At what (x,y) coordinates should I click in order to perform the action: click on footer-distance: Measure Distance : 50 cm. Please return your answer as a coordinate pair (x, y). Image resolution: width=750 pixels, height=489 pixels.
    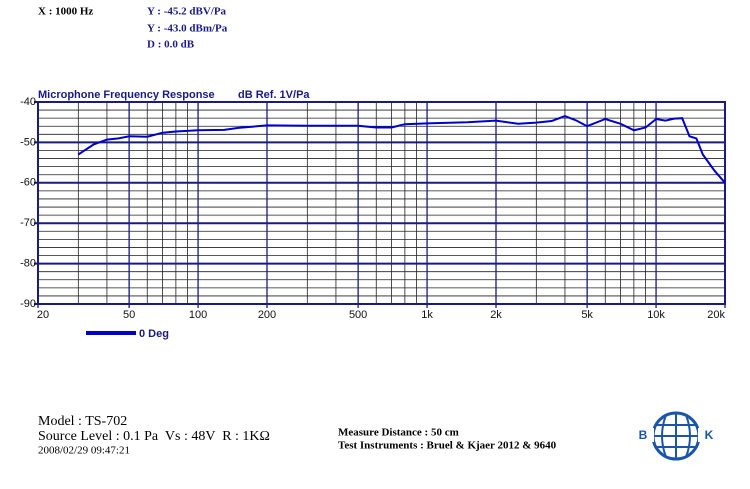
    Looking at the image, I should click on (398, 433).